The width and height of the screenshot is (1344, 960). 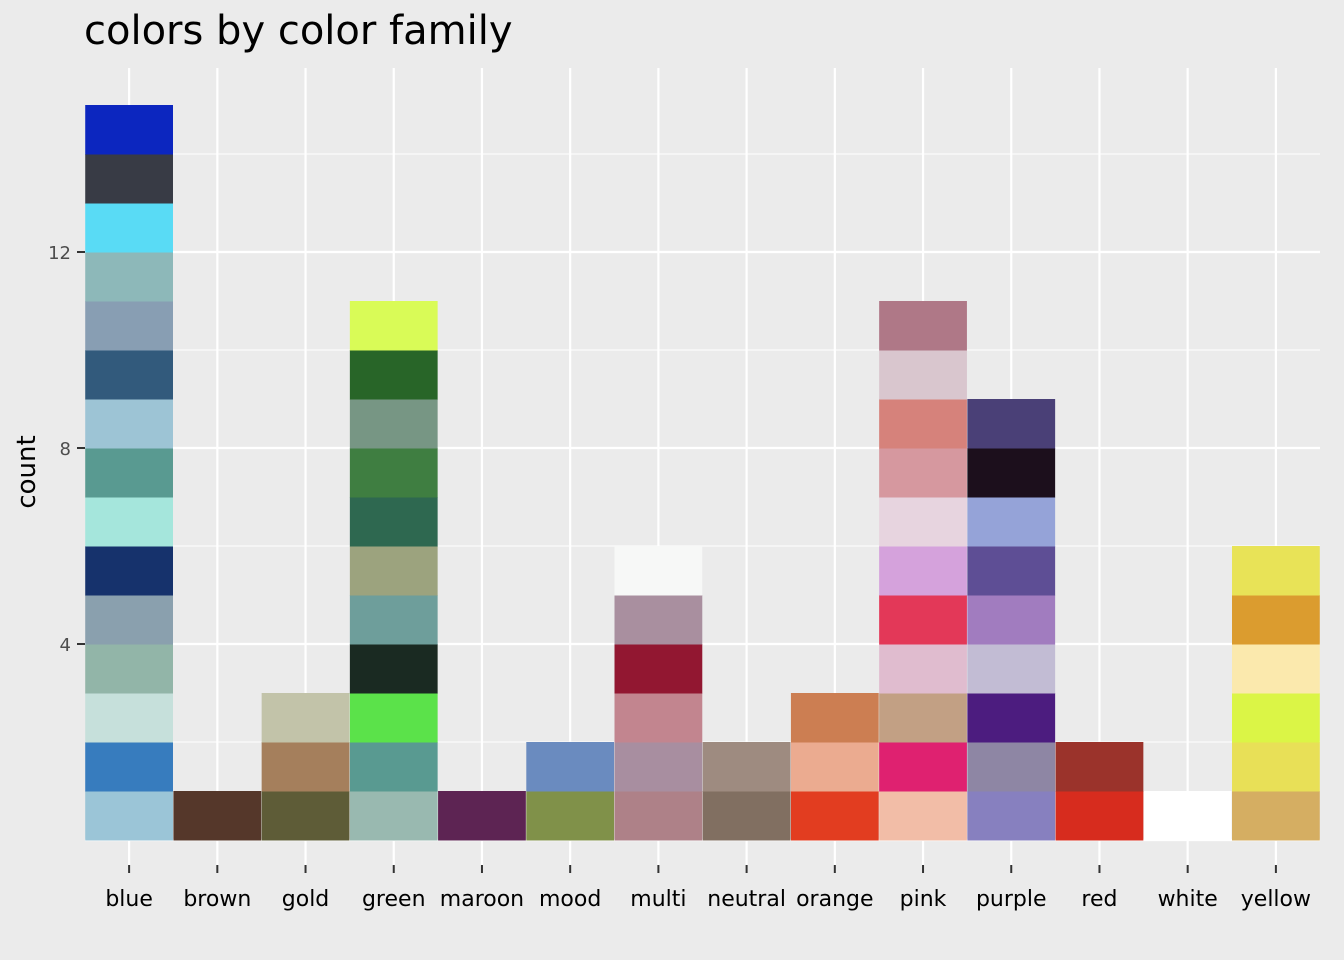 What do you see at coordinates (923, 899) in the screenshot?
I see `x-tick-label: pink` at bounding box center [923, 899].